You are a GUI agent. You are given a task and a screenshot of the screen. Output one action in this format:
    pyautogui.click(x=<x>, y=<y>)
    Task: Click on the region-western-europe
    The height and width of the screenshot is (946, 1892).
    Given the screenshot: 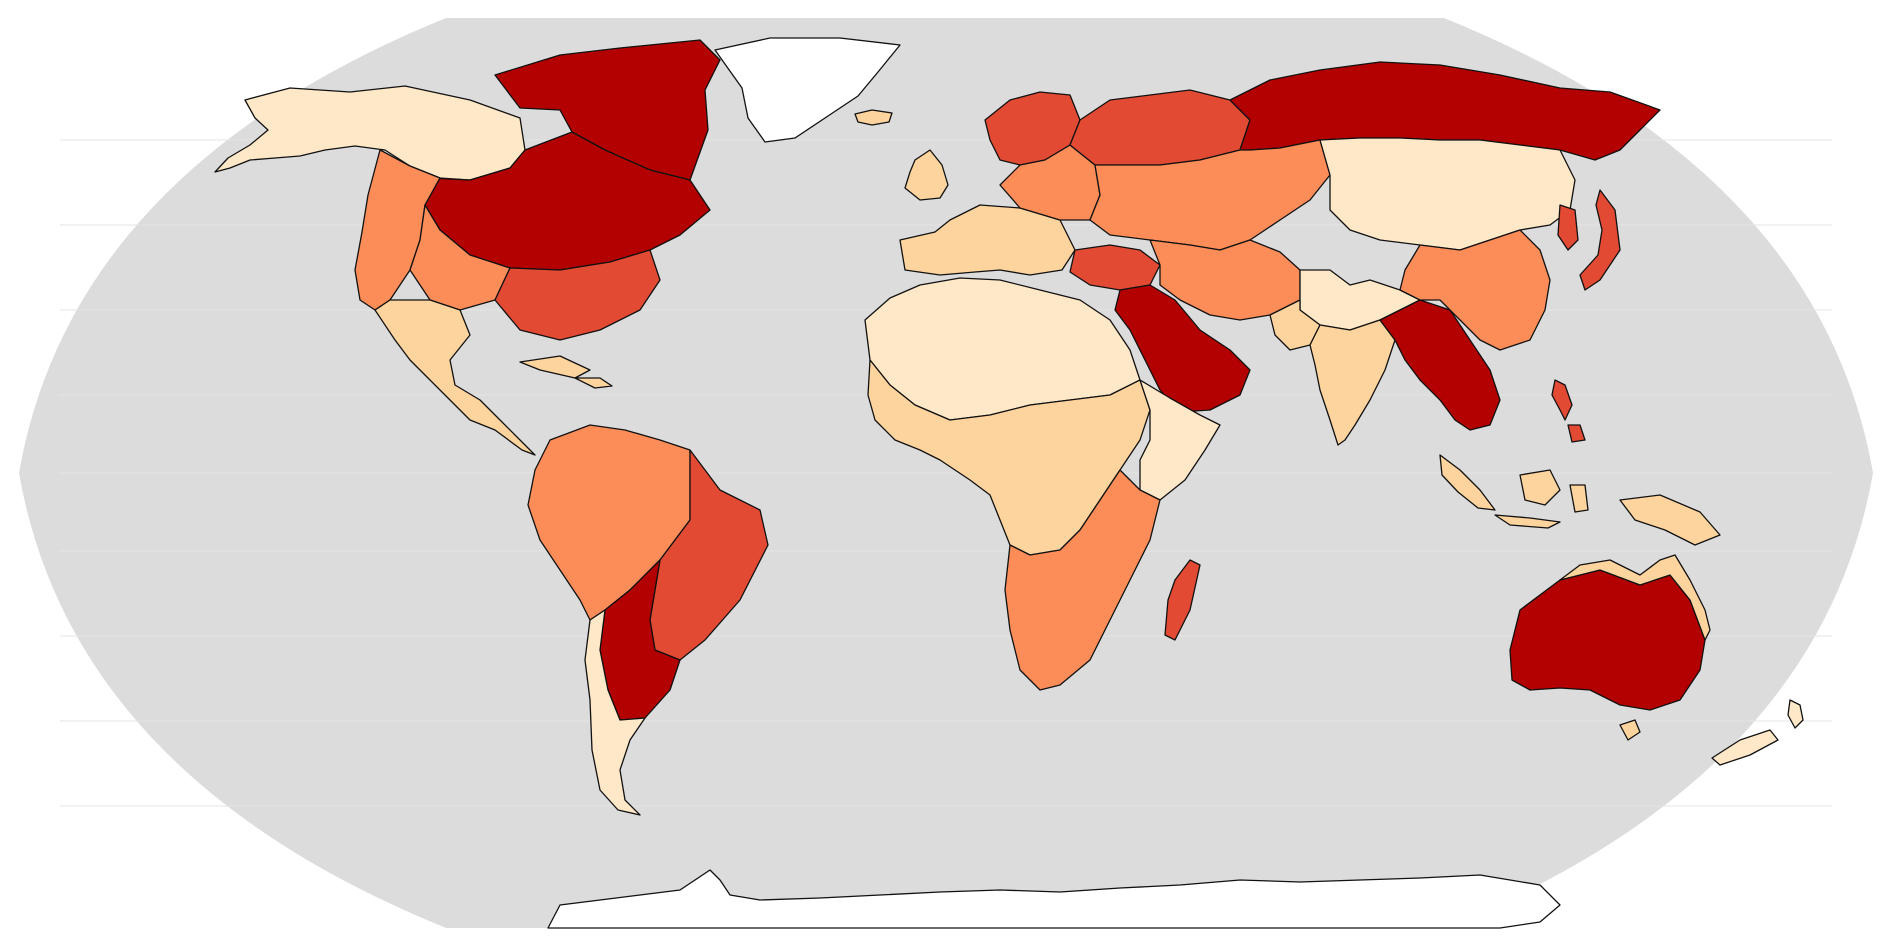 What is the action you would take?
    pyautogui.click(x=987, y=240)
    